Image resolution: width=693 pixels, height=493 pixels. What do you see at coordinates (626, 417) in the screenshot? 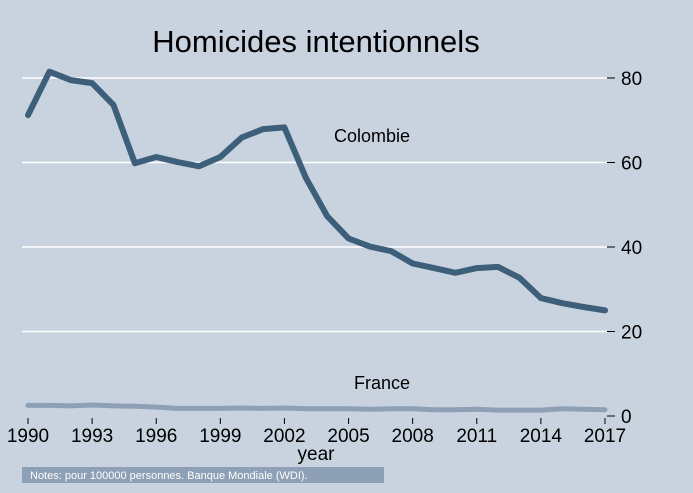
I see `y-tick-label-0: 0` at bounding box center [626, 417].